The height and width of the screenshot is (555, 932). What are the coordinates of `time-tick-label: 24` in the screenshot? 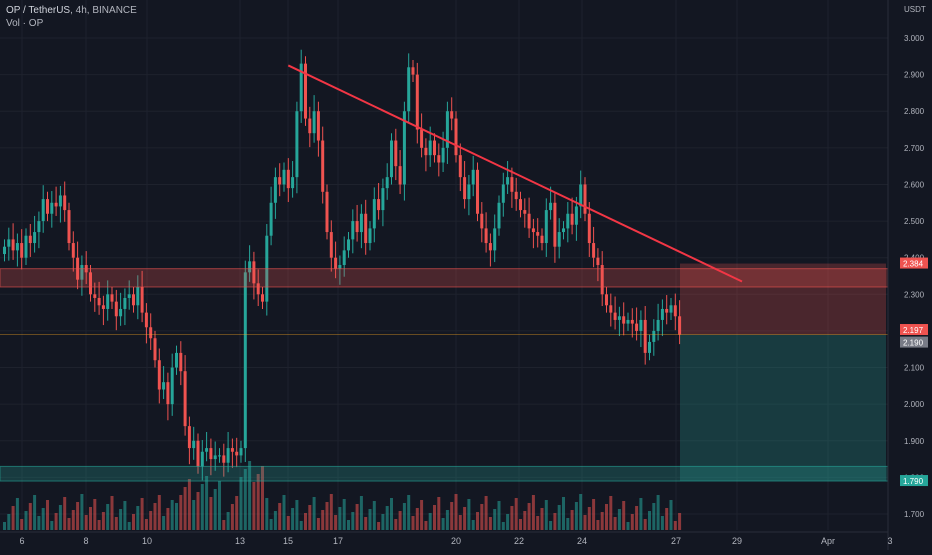 It's located at (582, 541).